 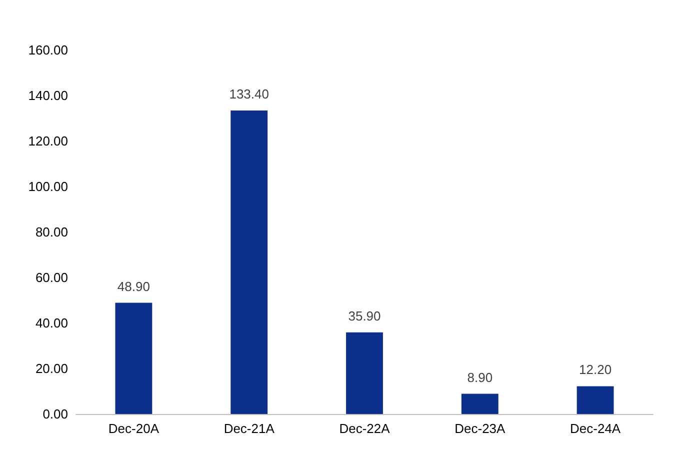 I want to click on y-tick-label: 80.00, so click(x=51, y=232).